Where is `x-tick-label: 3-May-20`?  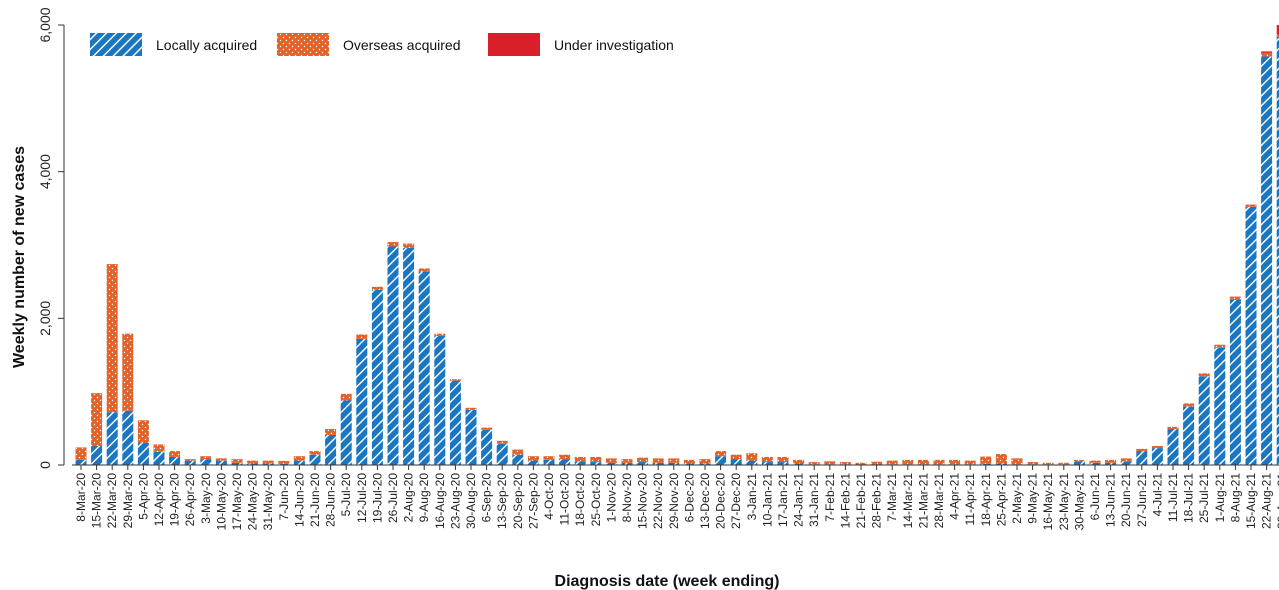
x-tick-label: 3-May-20 is located at coordinates (206, 498).